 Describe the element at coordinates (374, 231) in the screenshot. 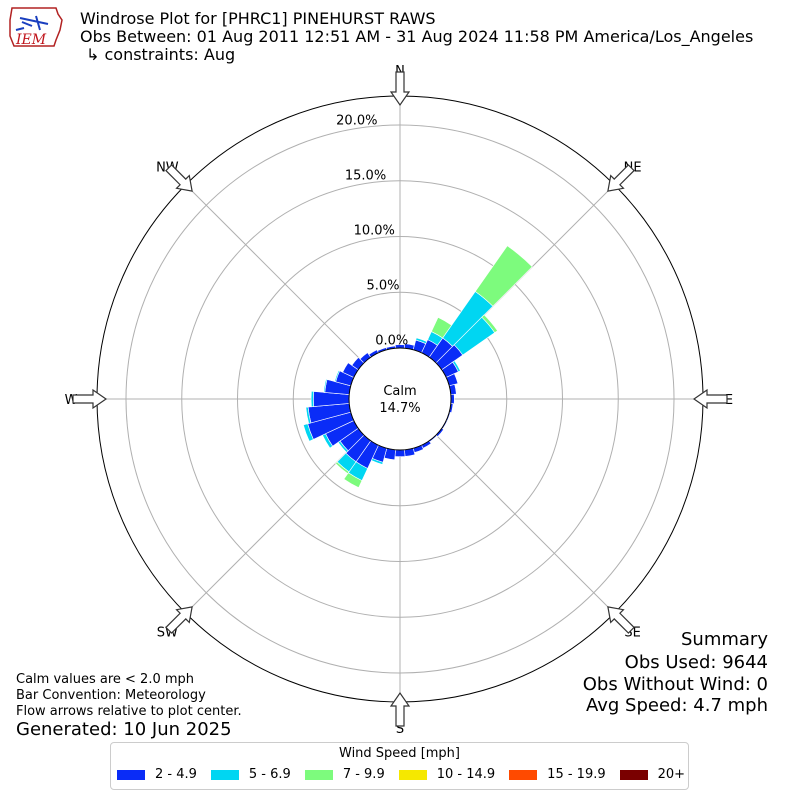

I see `radial-tick-label: 10.0%` at that location.